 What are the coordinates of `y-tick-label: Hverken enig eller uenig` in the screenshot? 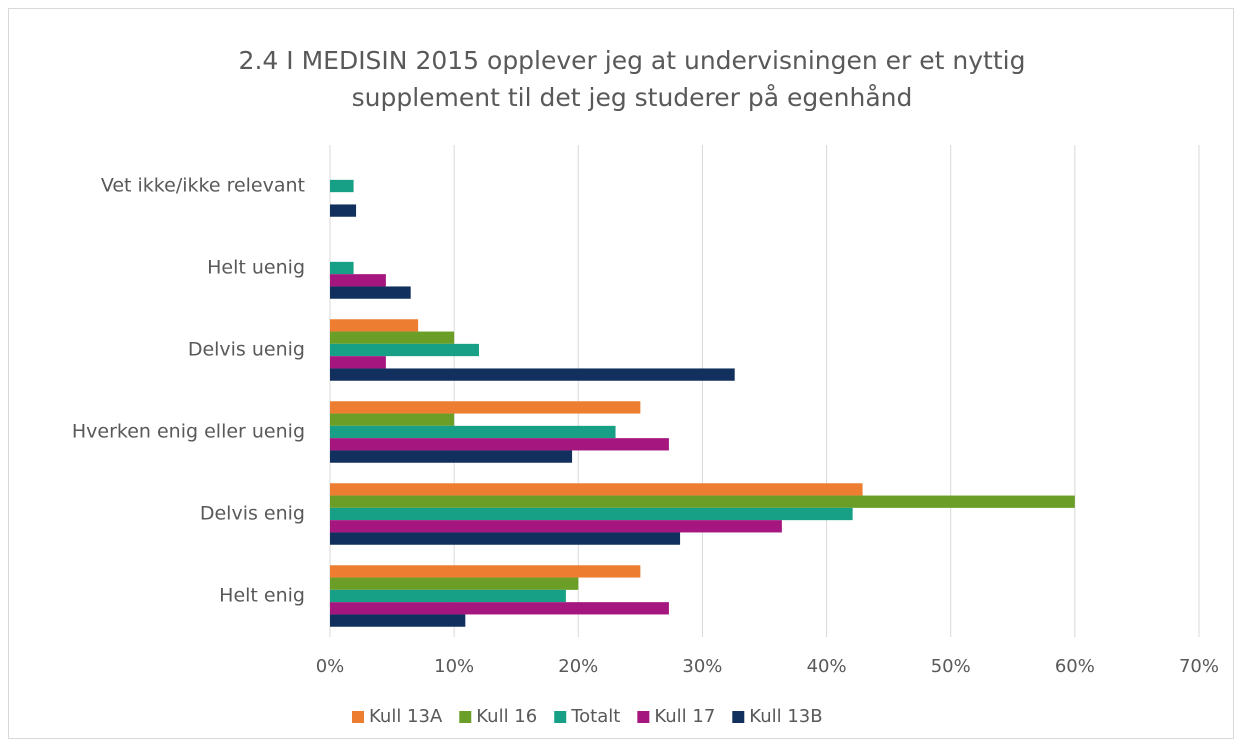 It's located at (188, 432).